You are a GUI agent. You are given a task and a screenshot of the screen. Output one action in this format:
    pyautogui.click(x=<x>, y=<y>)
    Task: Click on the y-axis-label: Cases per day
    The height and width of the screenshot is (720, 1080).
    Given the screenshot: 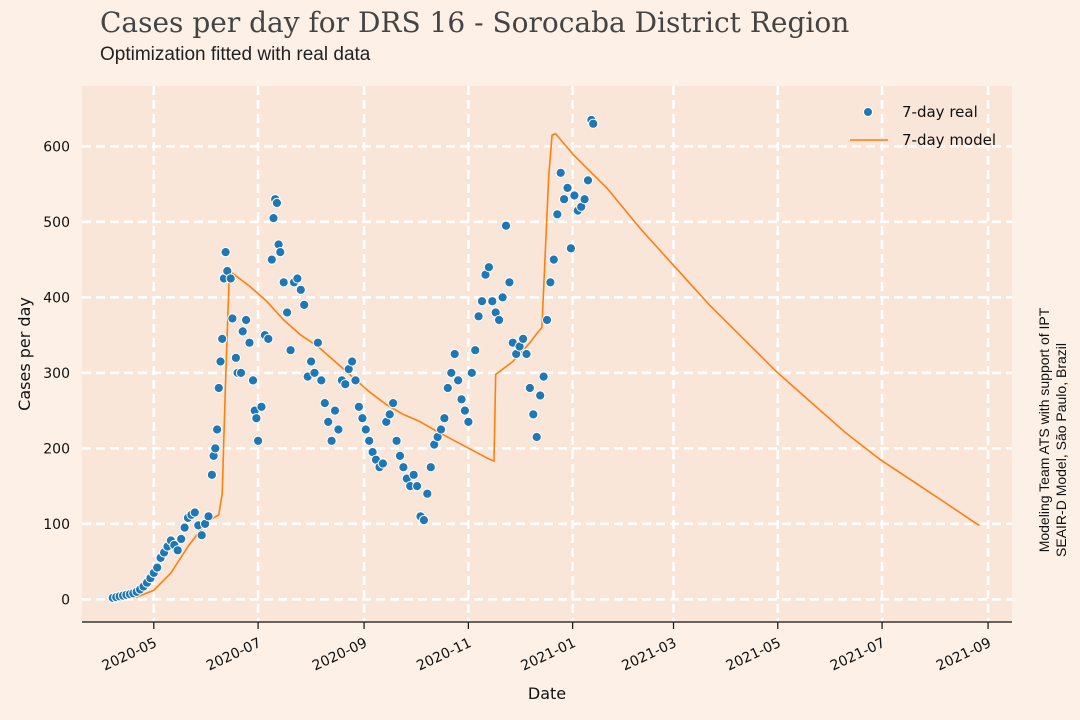 What is the action you would take?
    pyautogui.click(x=24, y=354)
    